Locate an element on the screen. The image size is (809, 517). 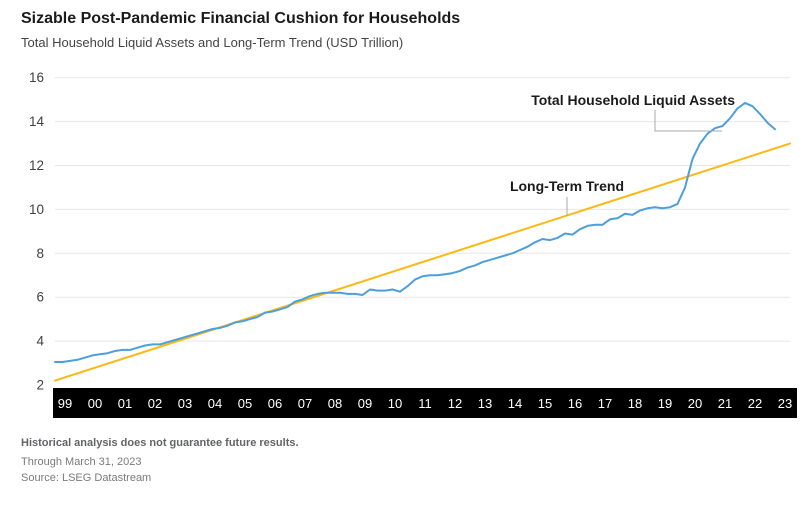
y-axis-tick-label: 8 is located at coordinates (40, 253).